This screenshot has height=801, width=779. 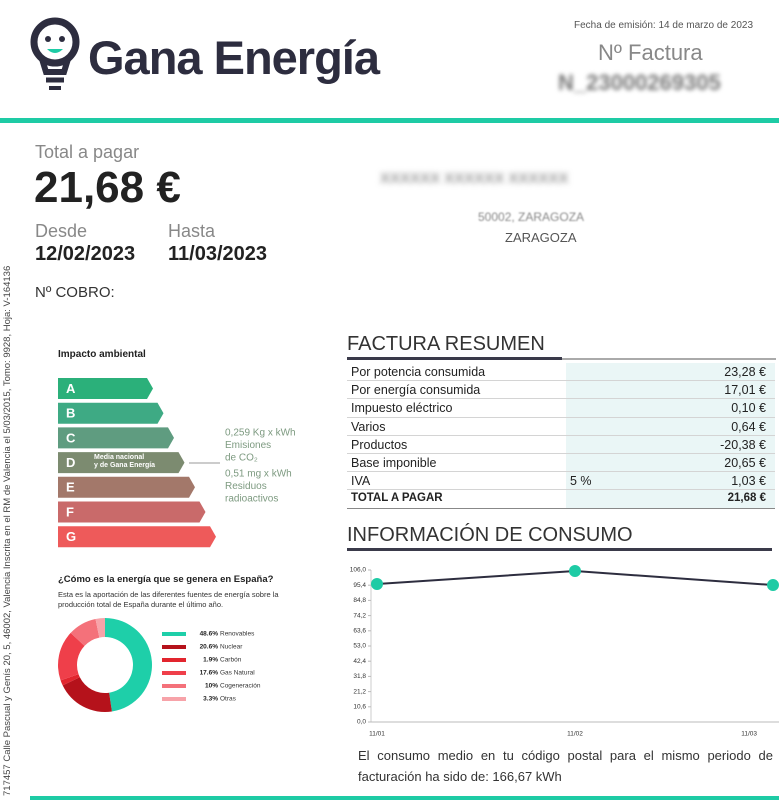 I want to click on to-label: Hasta, so click(x=192, y=231).